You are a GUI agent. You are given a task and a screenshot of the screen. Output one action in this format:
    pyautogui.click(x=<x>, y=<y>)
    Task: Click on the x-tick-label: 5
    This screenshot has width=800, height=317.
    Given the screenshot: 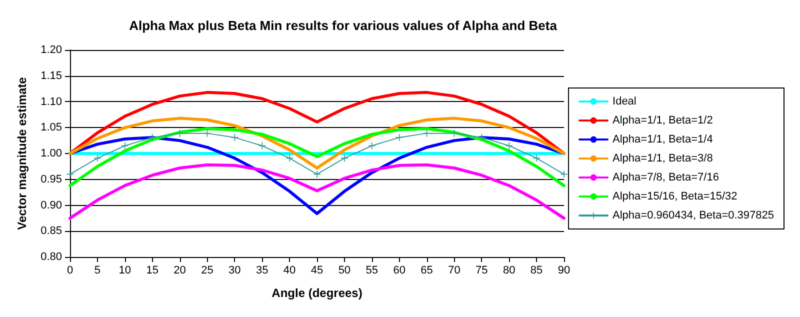 What is the action you would take?
    pyautogui.click(x=97, y=270)
    